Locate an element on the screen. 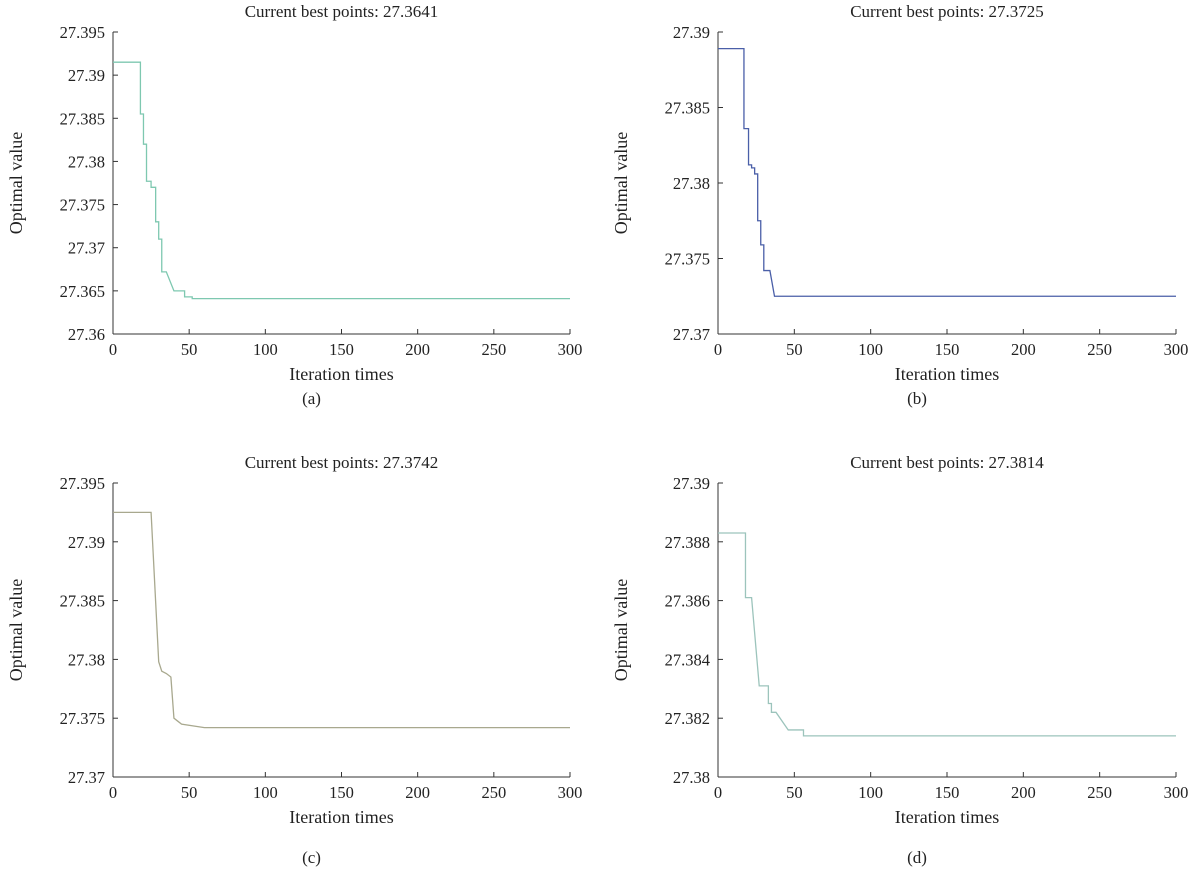  y-tick-label: 27.382 is located at coordinates (687, 718).